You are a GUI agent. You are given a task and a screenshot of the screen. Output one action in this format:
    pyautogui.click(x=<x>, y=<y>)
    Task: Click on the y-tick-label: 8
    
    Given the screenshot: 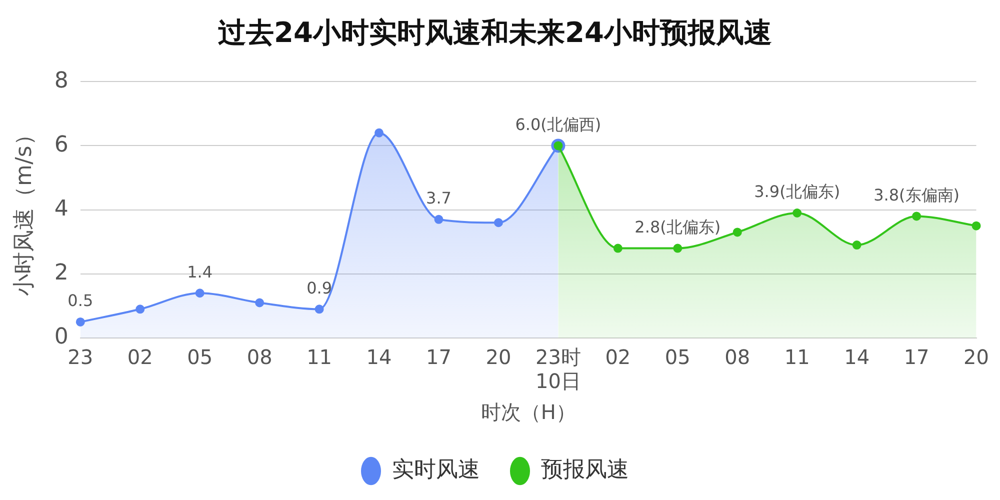 What is the action you would take?
    pyautogui.click(x=61, y=81)
    